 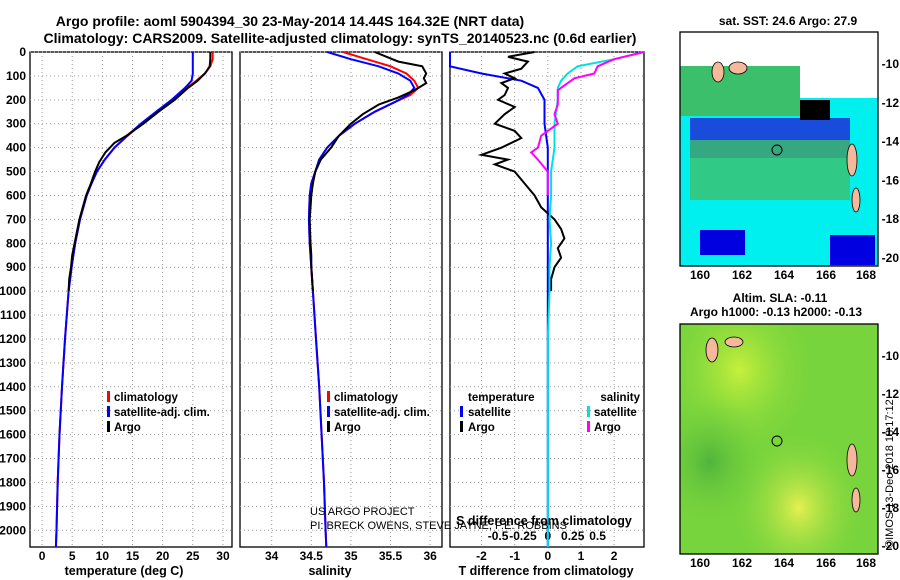 What do you see at coordinates (16, 172) in the screenshot?
I see `depth-tick-label: 500` at bounding box center [16, 172].